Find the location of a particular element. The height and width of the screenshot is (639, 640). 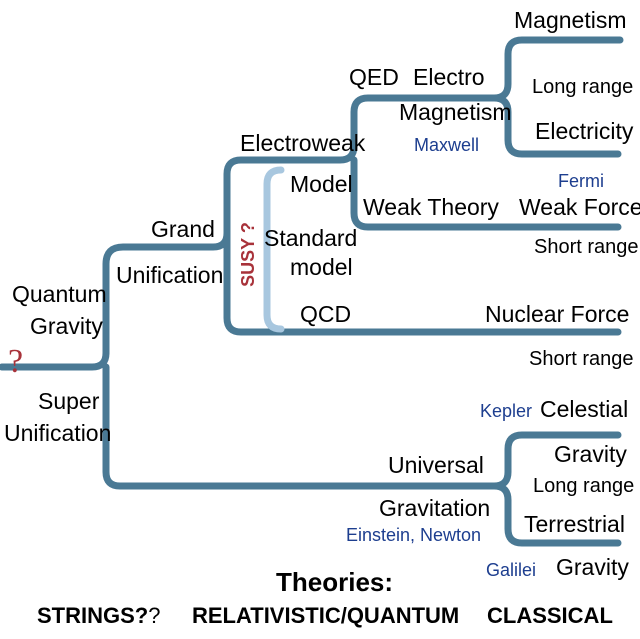

label-gravity-terrestrial: Gravity is located at coordinates (592, 567).